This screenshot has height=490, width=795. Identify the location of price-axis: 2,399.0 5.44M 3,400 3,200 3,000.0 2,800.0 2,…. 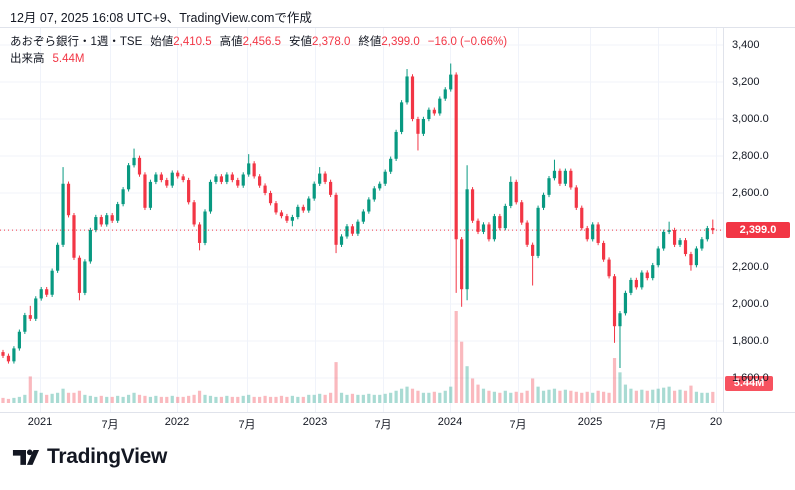
(759, 229).